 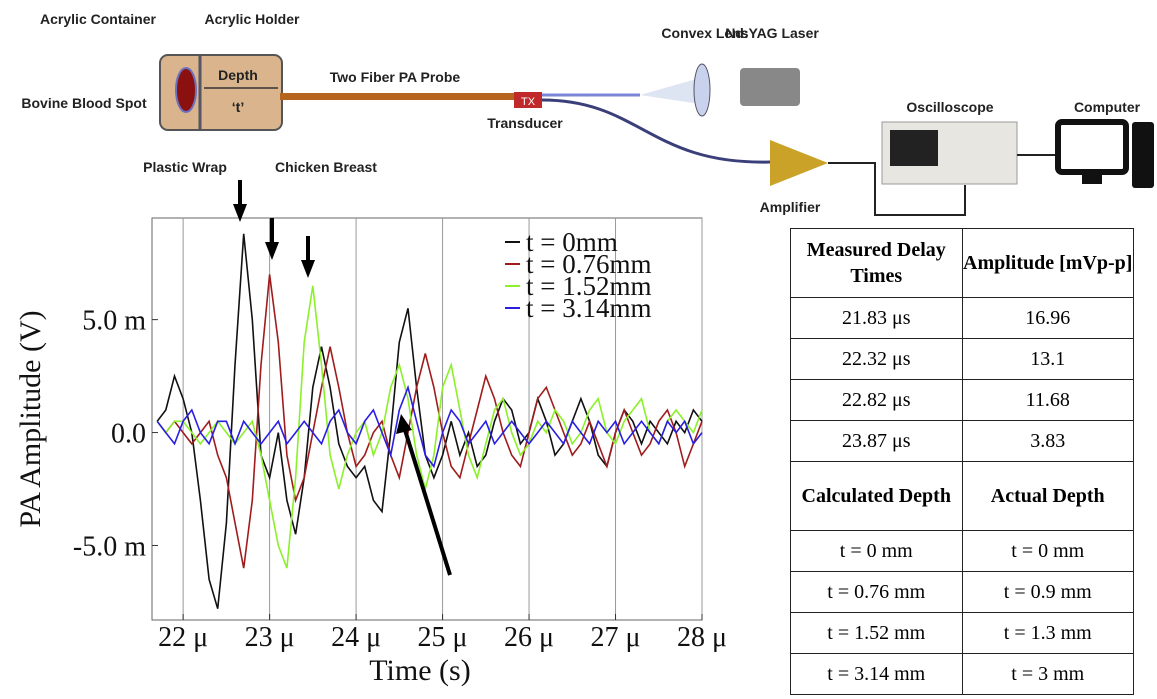 I want to click on y-tick-label: 5.0 m, so click(x=114, y=321).